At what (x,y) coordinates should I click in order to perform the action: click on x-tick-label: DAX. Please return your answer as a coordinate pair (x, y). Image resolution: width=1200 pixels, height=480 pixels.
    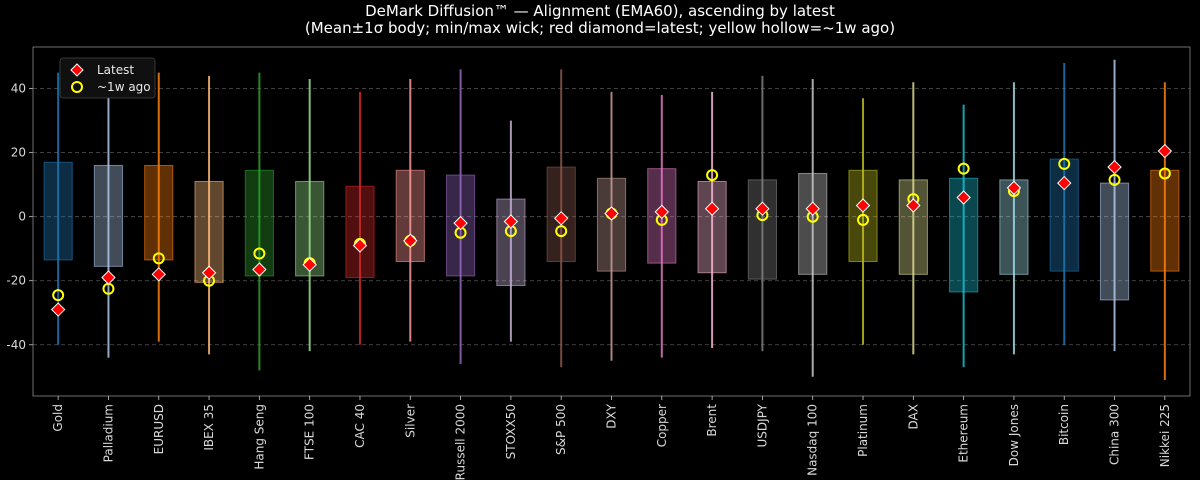
    Looking at the image, I should click on (913, 416).